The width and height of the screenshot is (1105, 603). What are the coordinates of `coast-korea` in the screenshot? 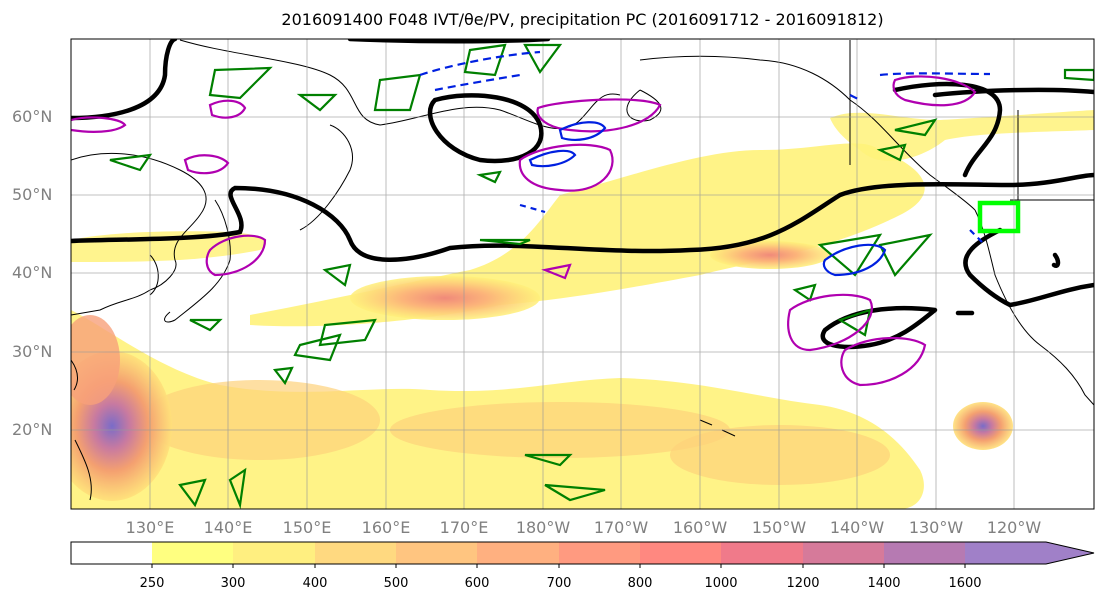 It's located at (154, 275).